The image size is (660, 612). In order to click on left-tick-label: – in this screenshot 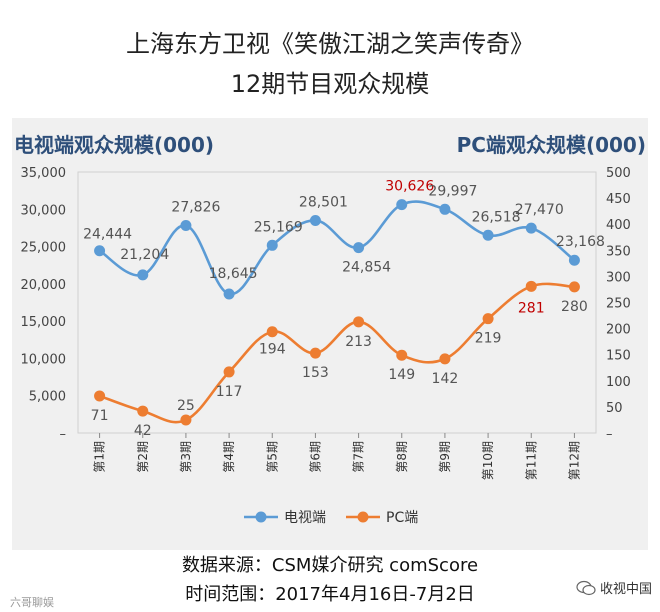, I will do `click(63, 434)`.